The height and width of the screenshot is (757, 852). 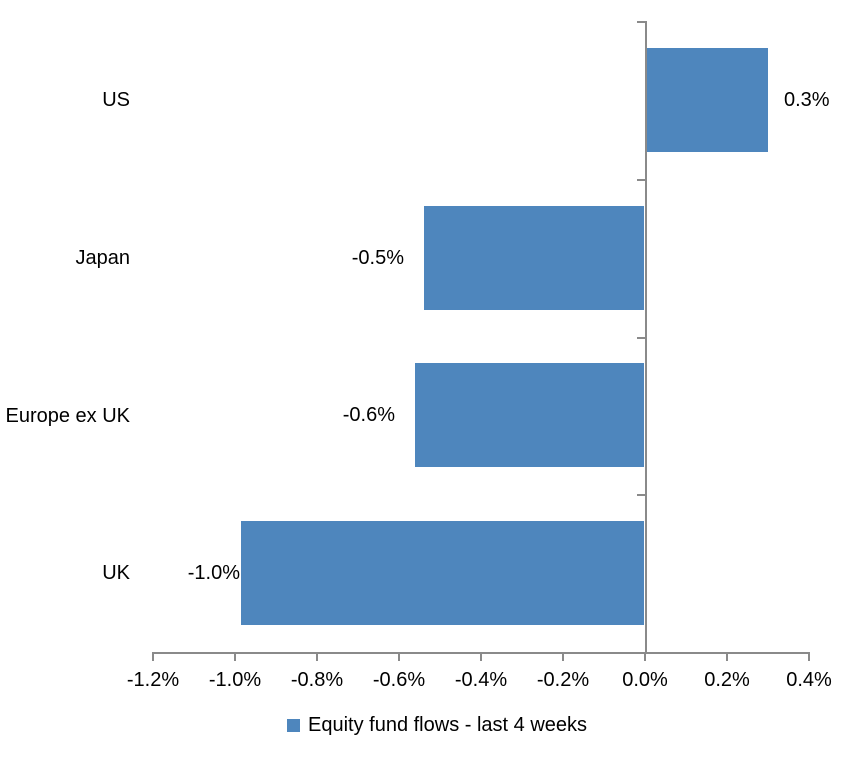 I want to click on x-tick-label: -0.8%, so click(x=317, y=679).